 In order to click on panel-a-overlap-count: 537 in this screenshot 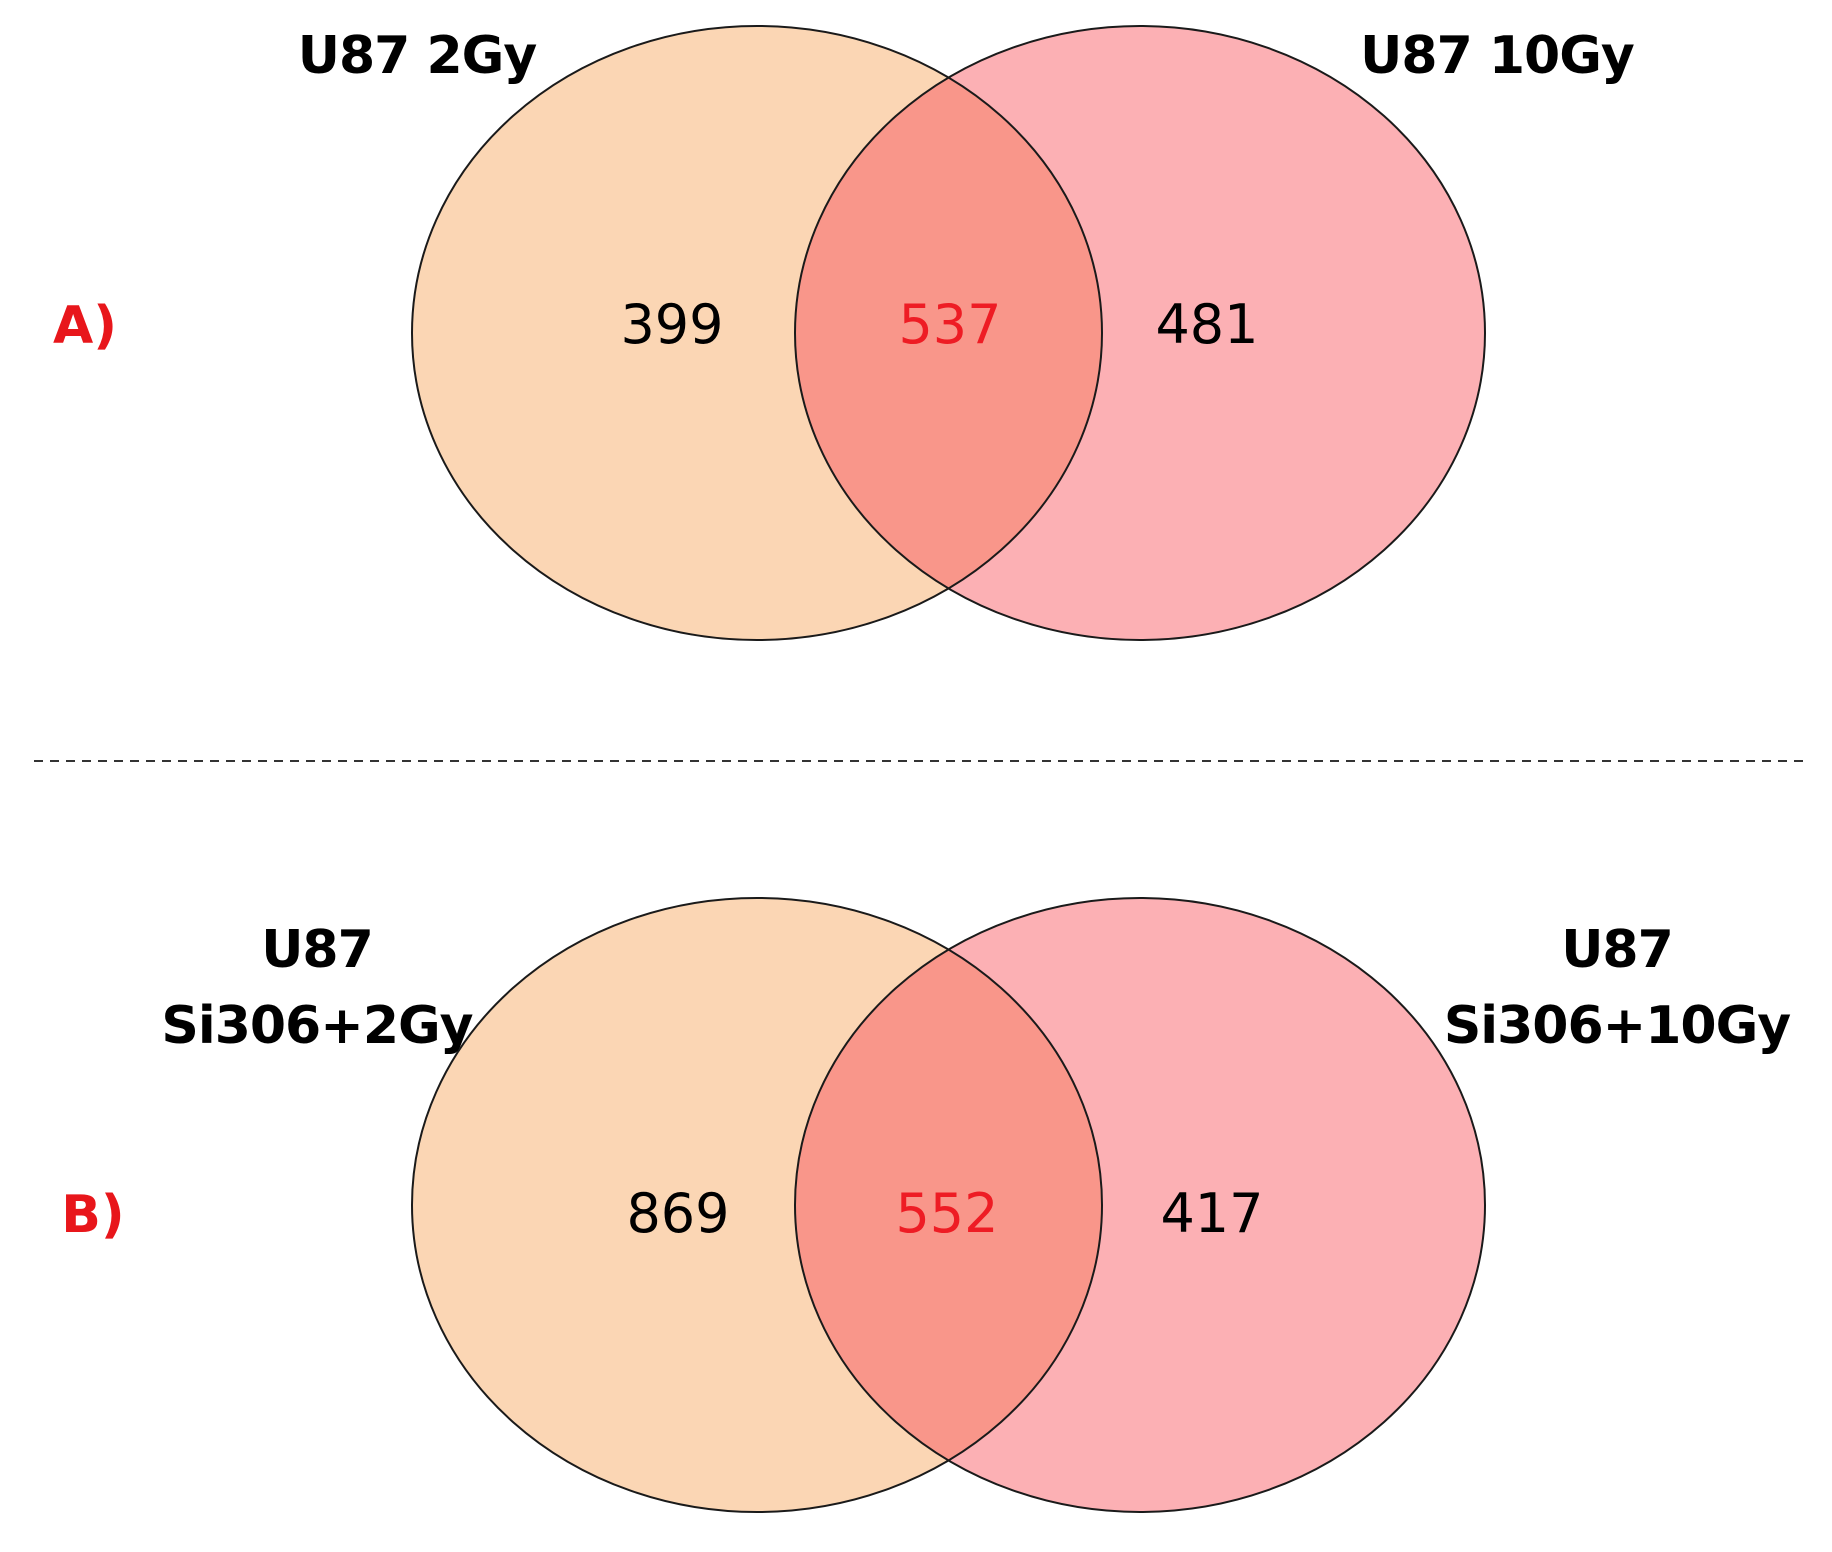, I will do `click(949, 324)`.